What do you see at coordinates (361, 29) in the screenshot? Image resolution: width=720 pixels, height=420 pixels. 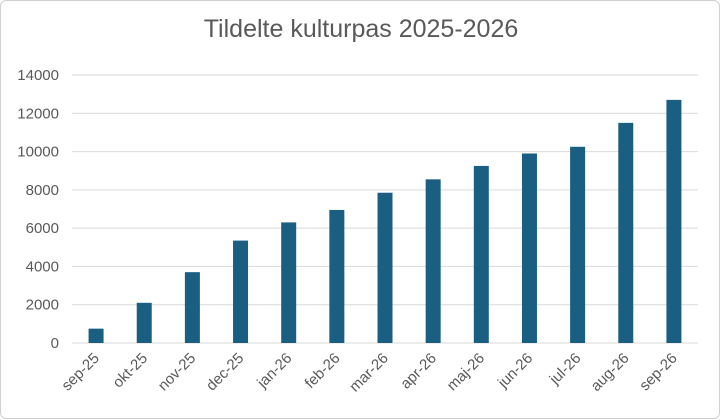 I see `chart-title: Tildelte kulturpas 2025-2026` at bounding box center [361, 29].